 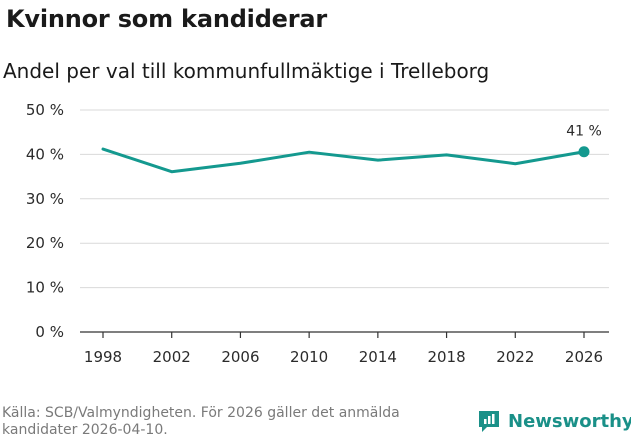 I want to click on last-data-point, so click(x=584, y=152).